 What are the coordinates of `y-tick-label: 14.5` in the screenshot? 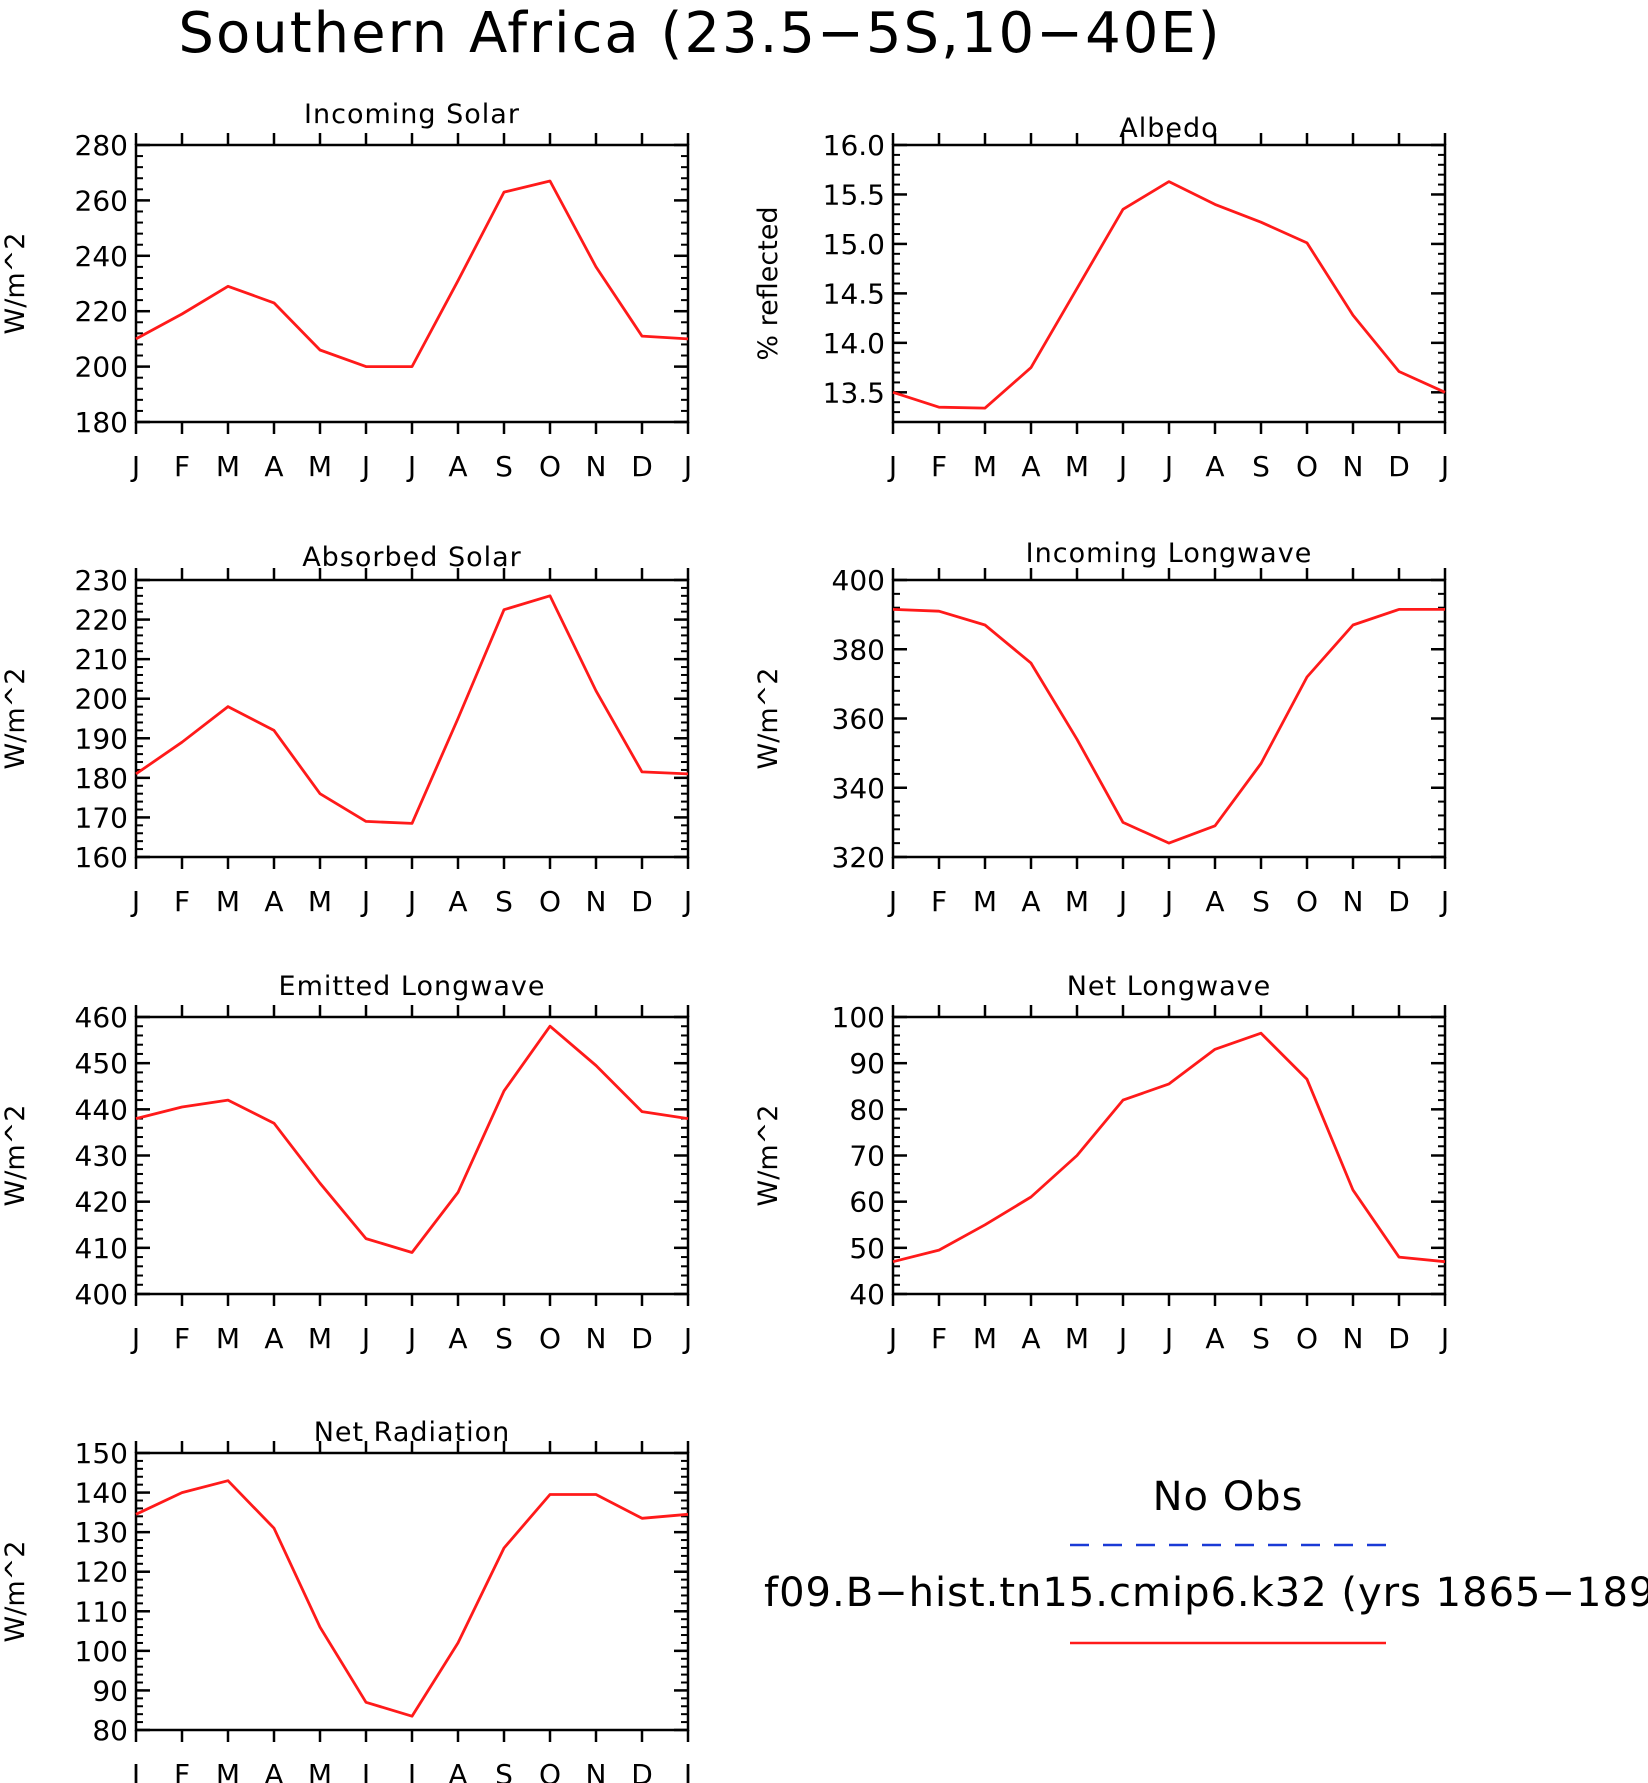 It's located at (854, 293).